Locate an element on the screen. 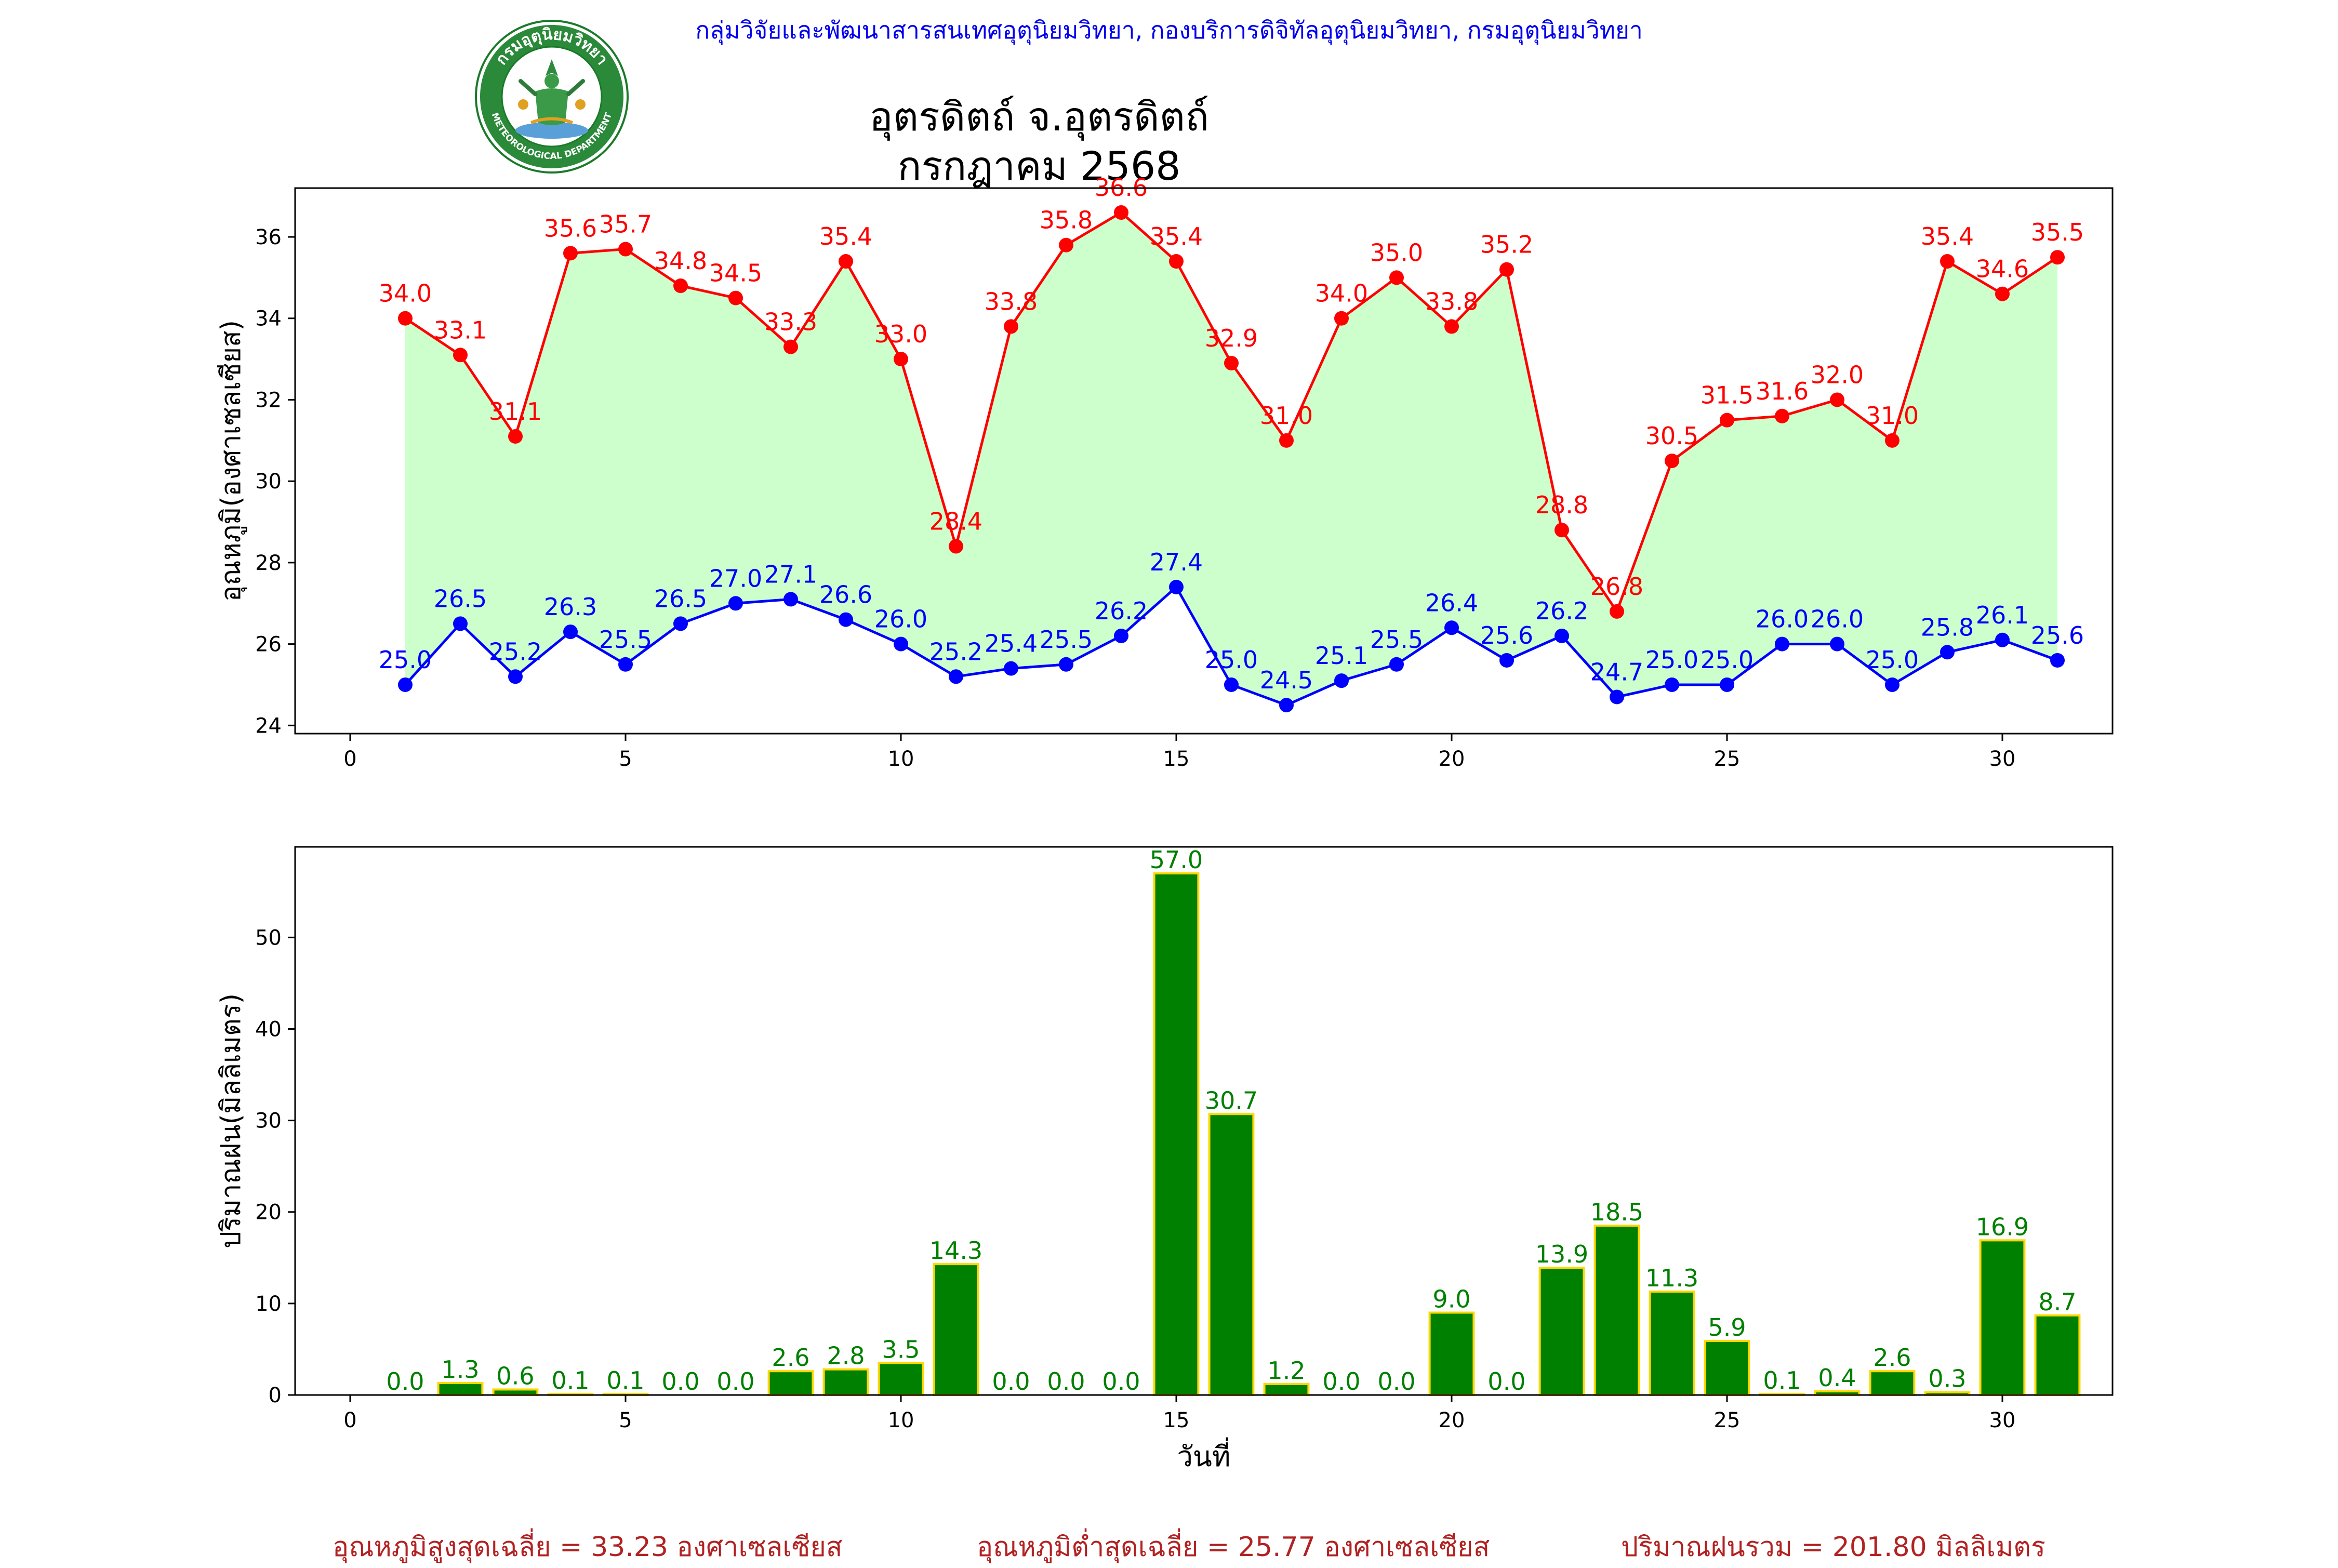  rain-label: 11.3 is located at coordinates (1671, 1278).